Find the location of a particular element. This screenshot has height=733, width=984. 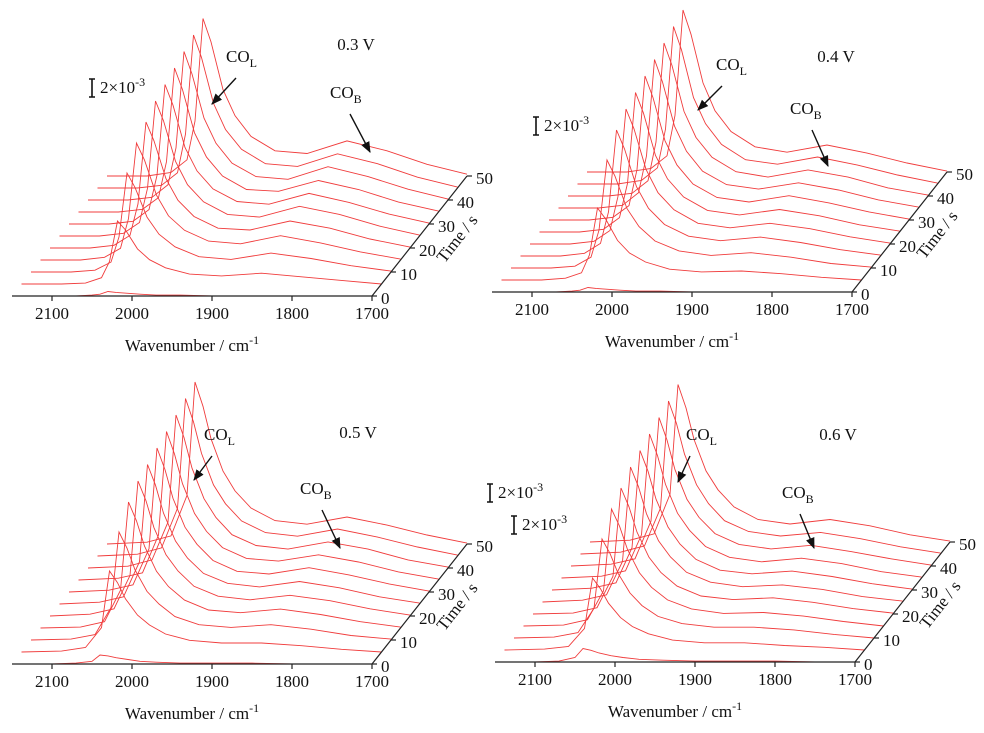

panel-title: 0.6 V is located at coordinates (838, 434).